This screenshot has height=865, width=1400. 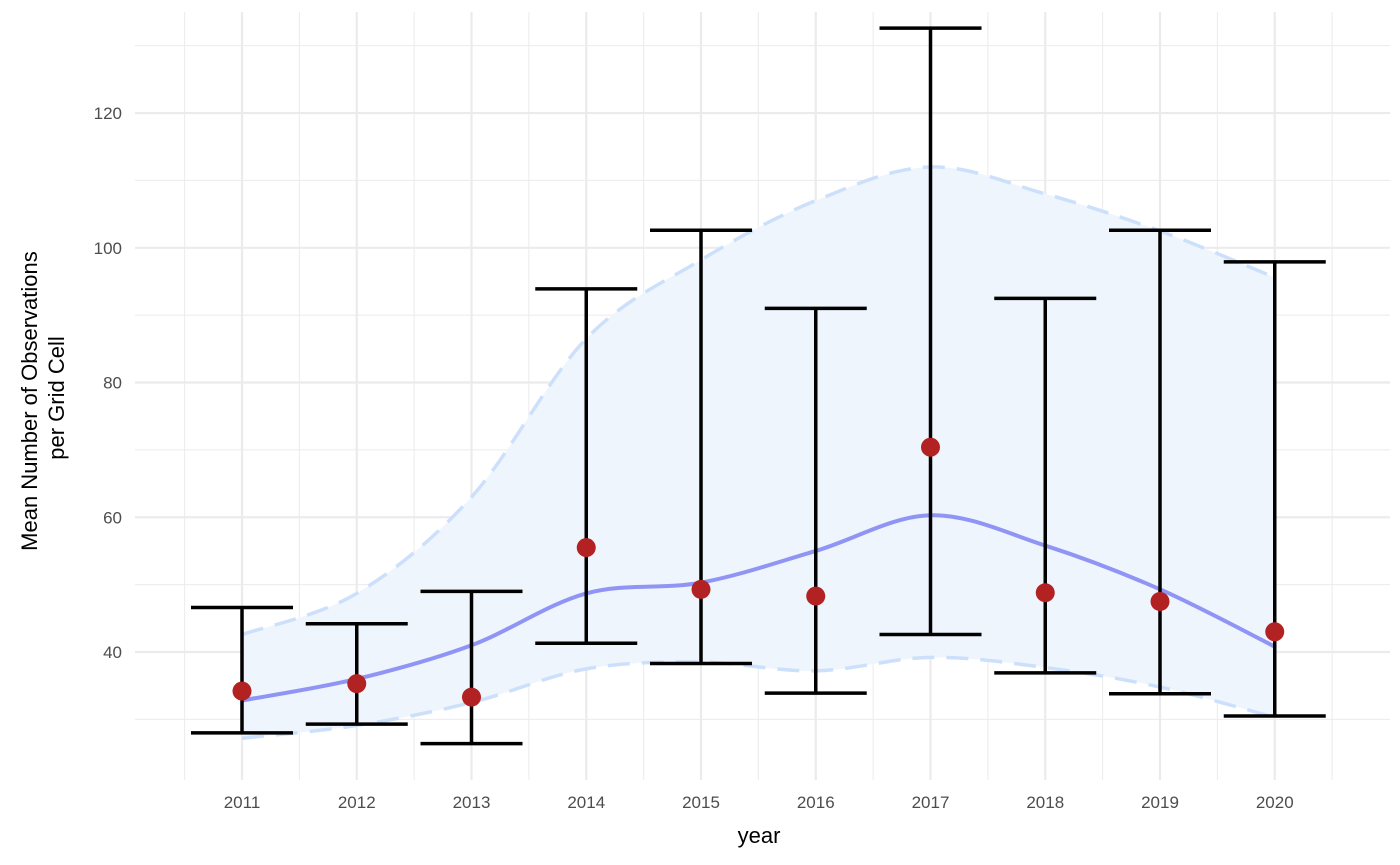 I want to click on x-tick-label: 2013, so click(x=472, y=802).